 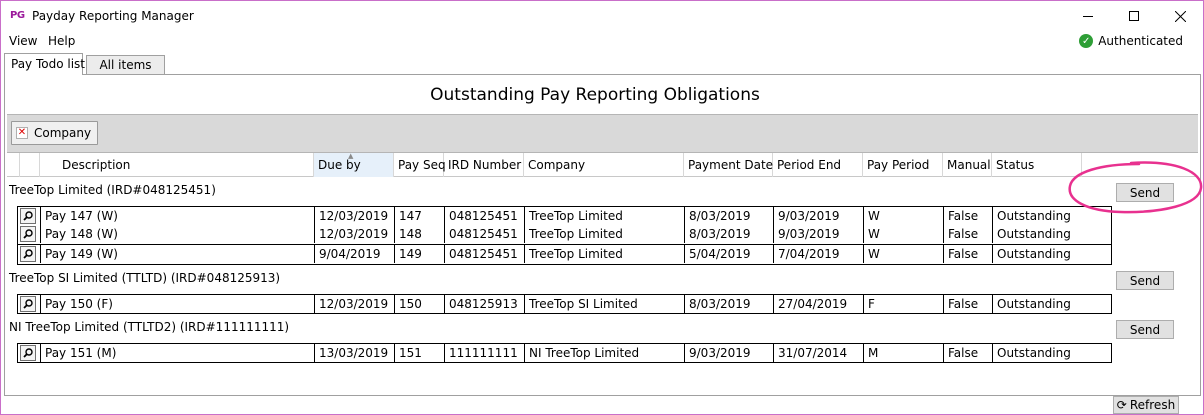 I want to click on column-header-period-end: Period End, so click(x=818, y=165).